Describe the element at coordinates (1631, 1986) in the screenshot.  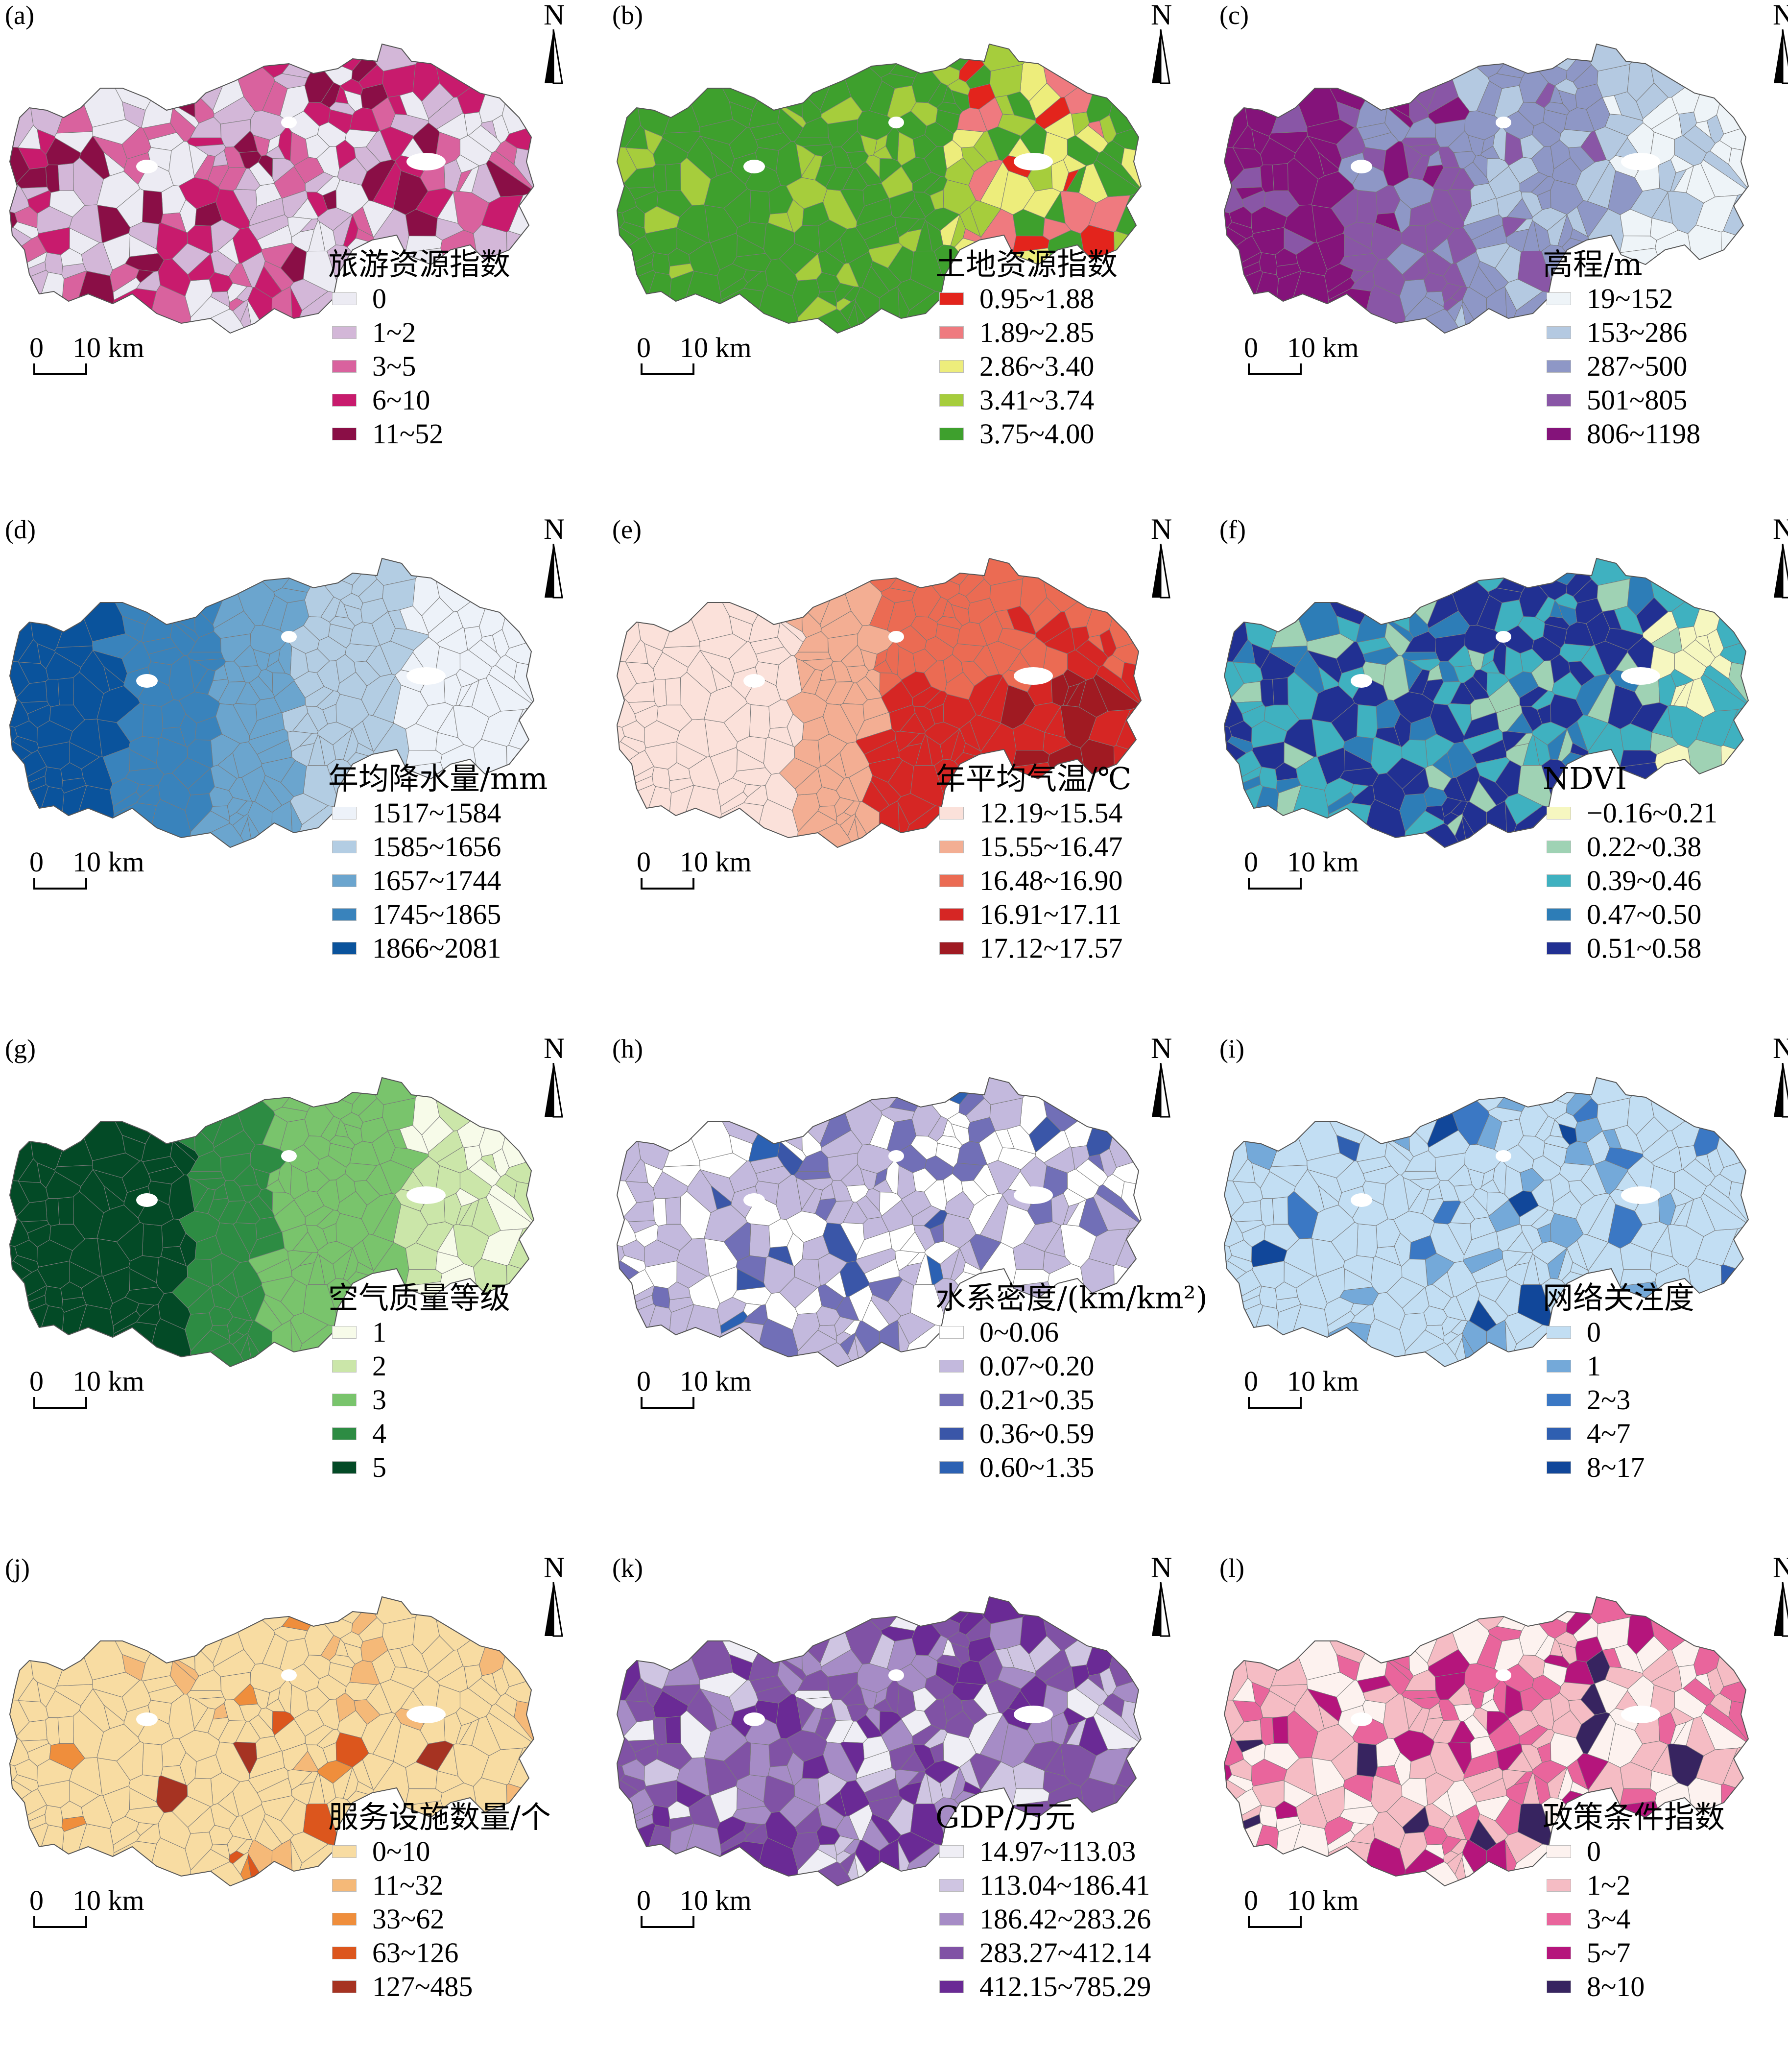
I see `legend-item: 8~10` at that location.